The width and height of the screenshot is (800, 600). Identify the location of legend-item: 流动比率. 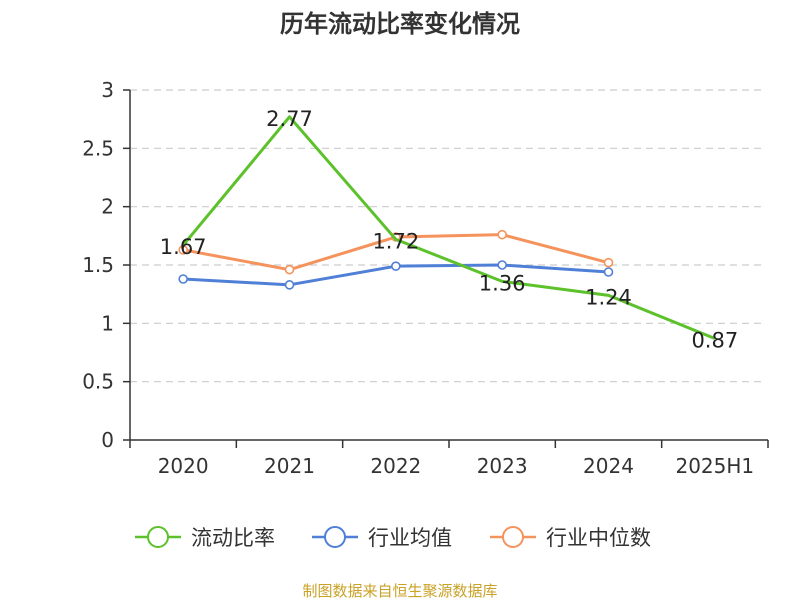
(205, 538).